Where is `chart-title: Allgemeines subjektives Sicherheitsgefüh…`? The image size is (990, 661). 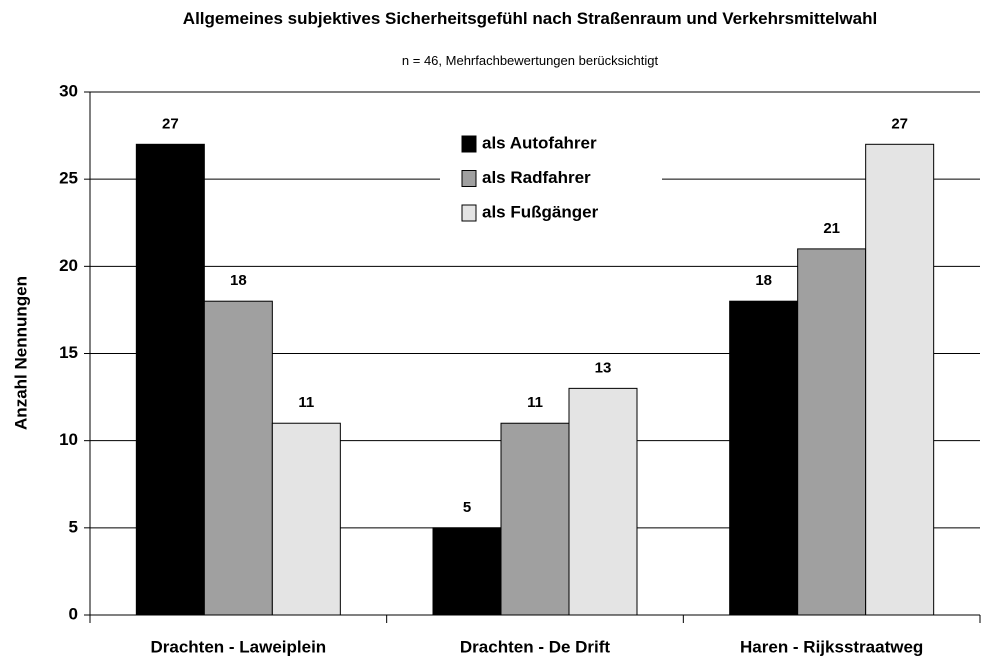 chart-title: Allgemeines subjektives Sicherheitsgefüh… is located at coordinates (530, 18).